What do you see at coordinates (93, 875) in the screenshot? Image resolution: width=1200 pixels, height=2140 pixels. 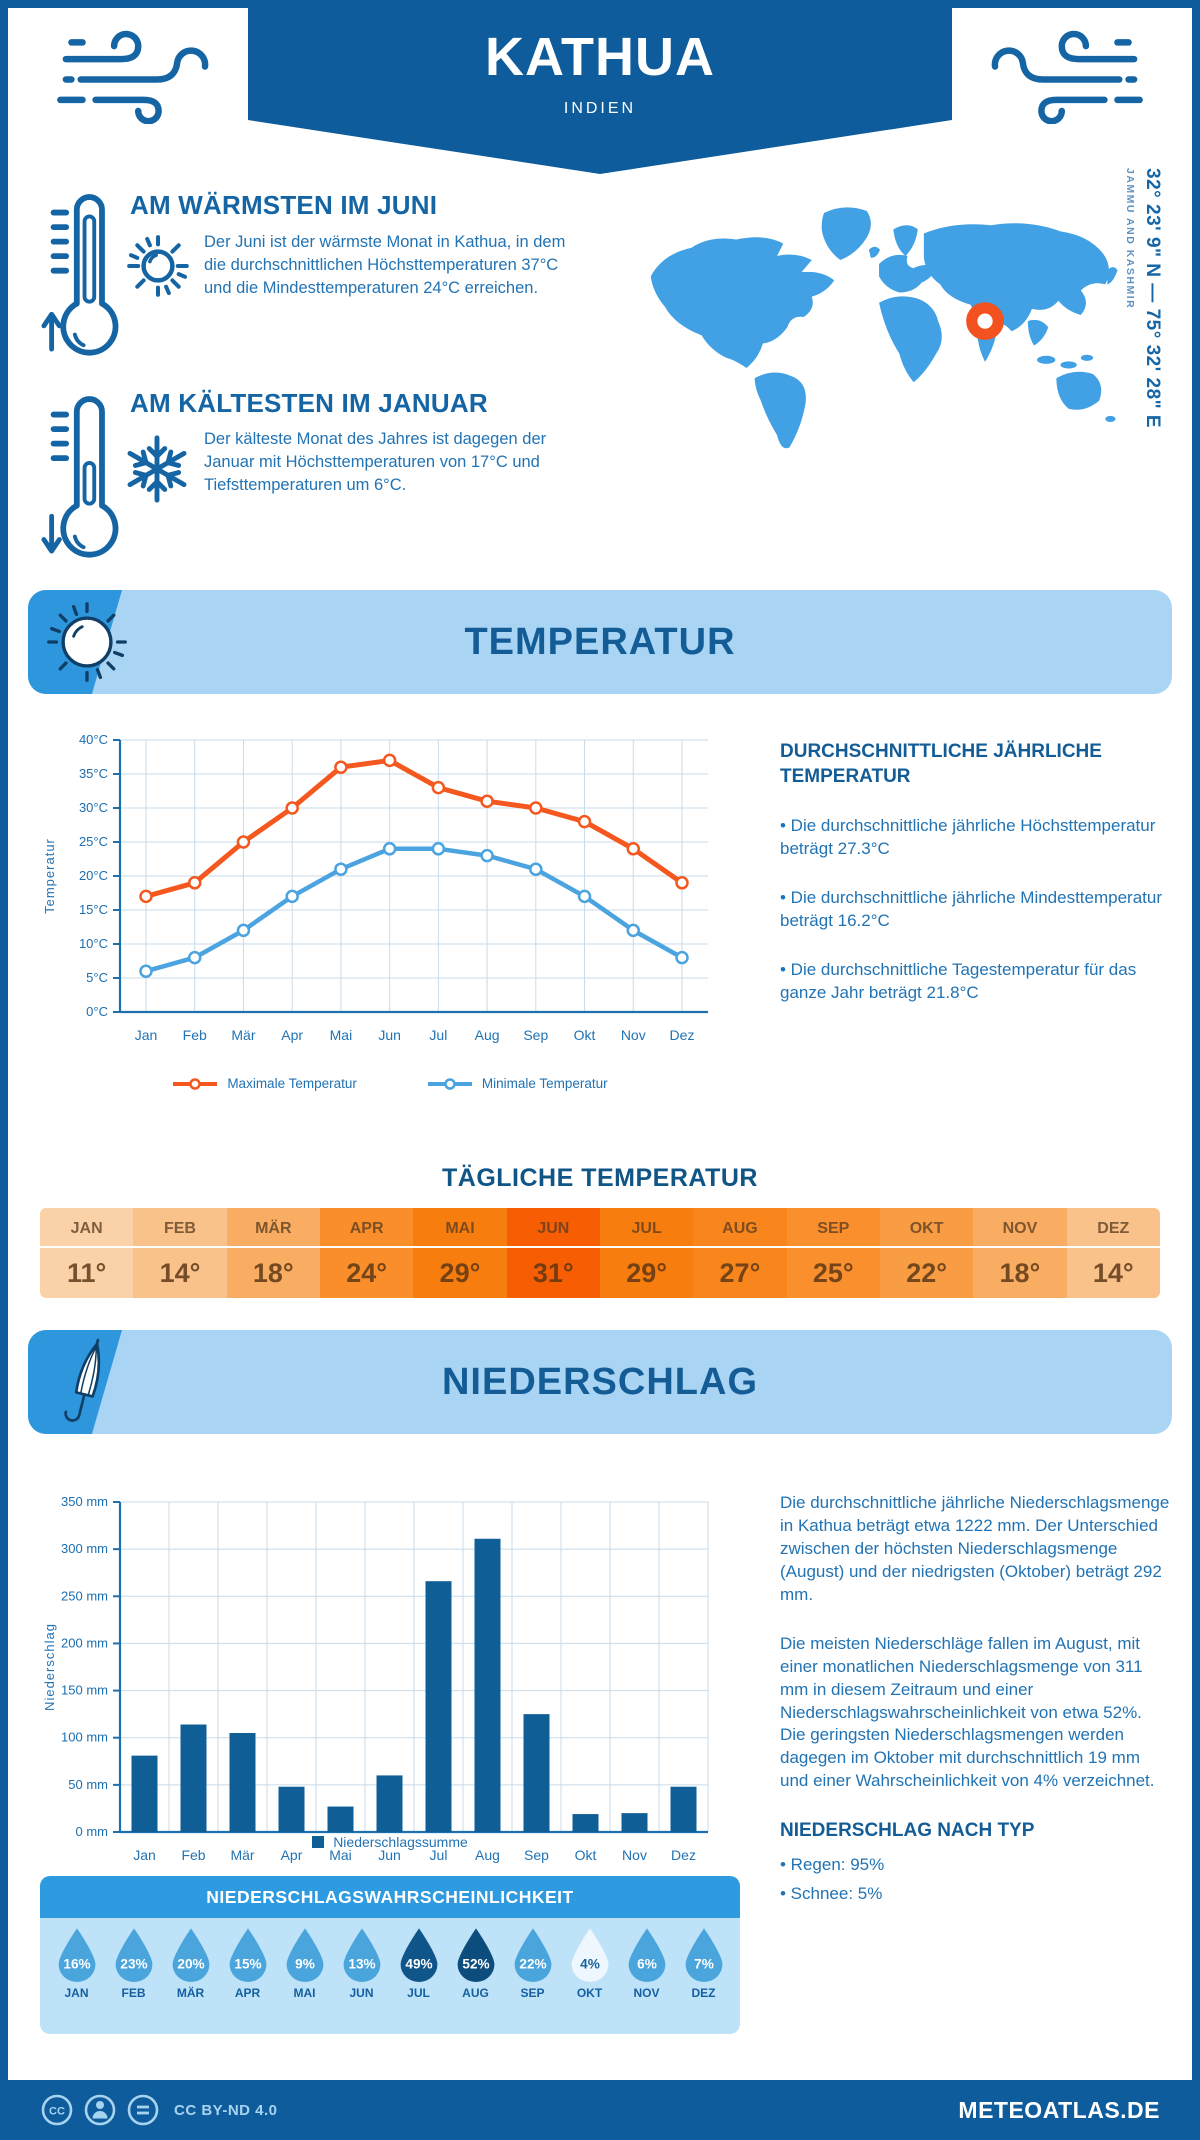 I see `svg-text: 20°C` at bounding box center [93, 875].